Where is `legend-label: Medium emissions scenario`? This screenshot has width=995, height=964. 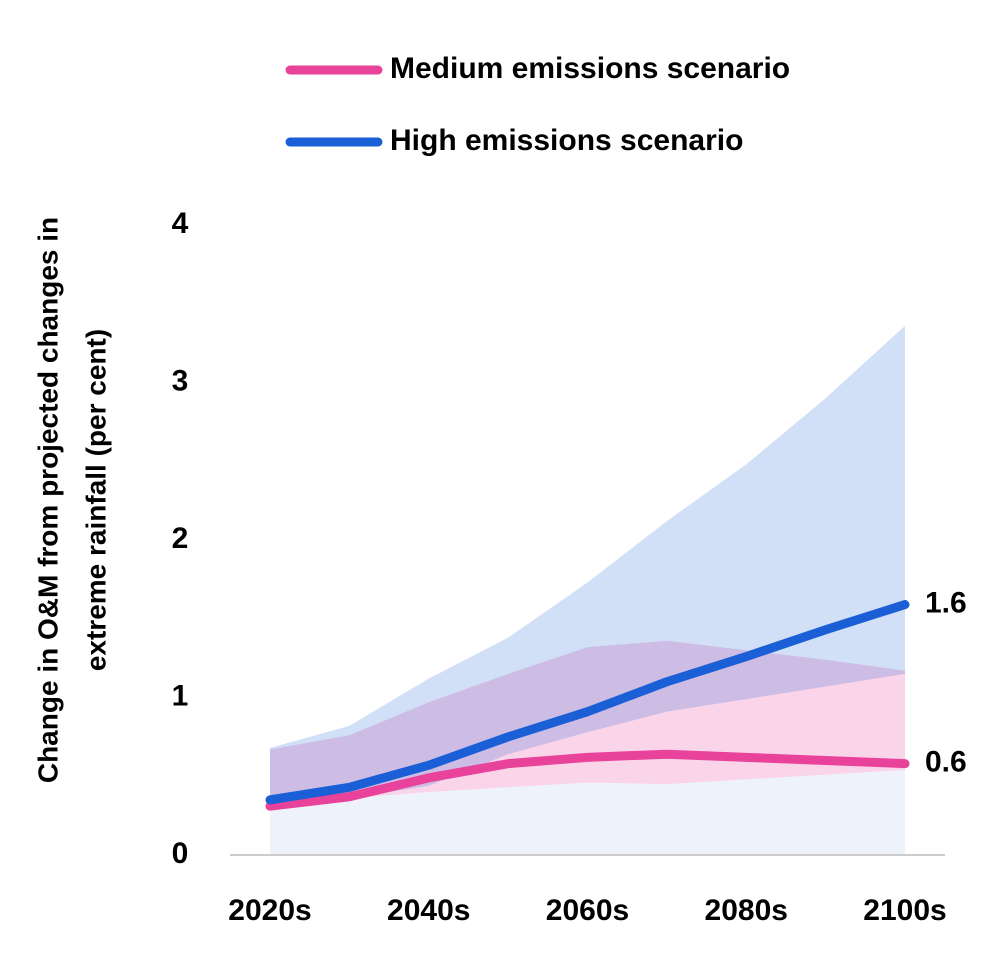
legend-label: Medium emissions scenario is located at coordinates (590, 68).